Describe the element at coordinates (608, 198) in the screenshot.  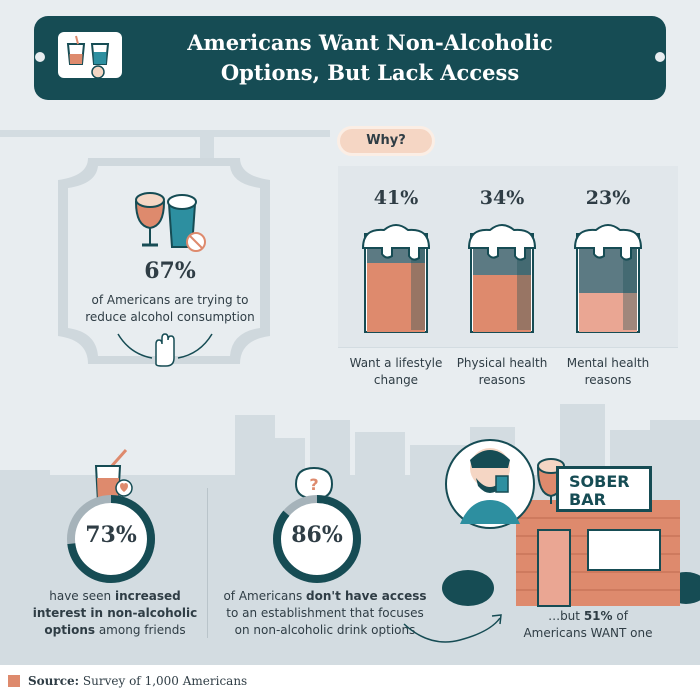
I see `reason-3-percent: 23%` at that location.